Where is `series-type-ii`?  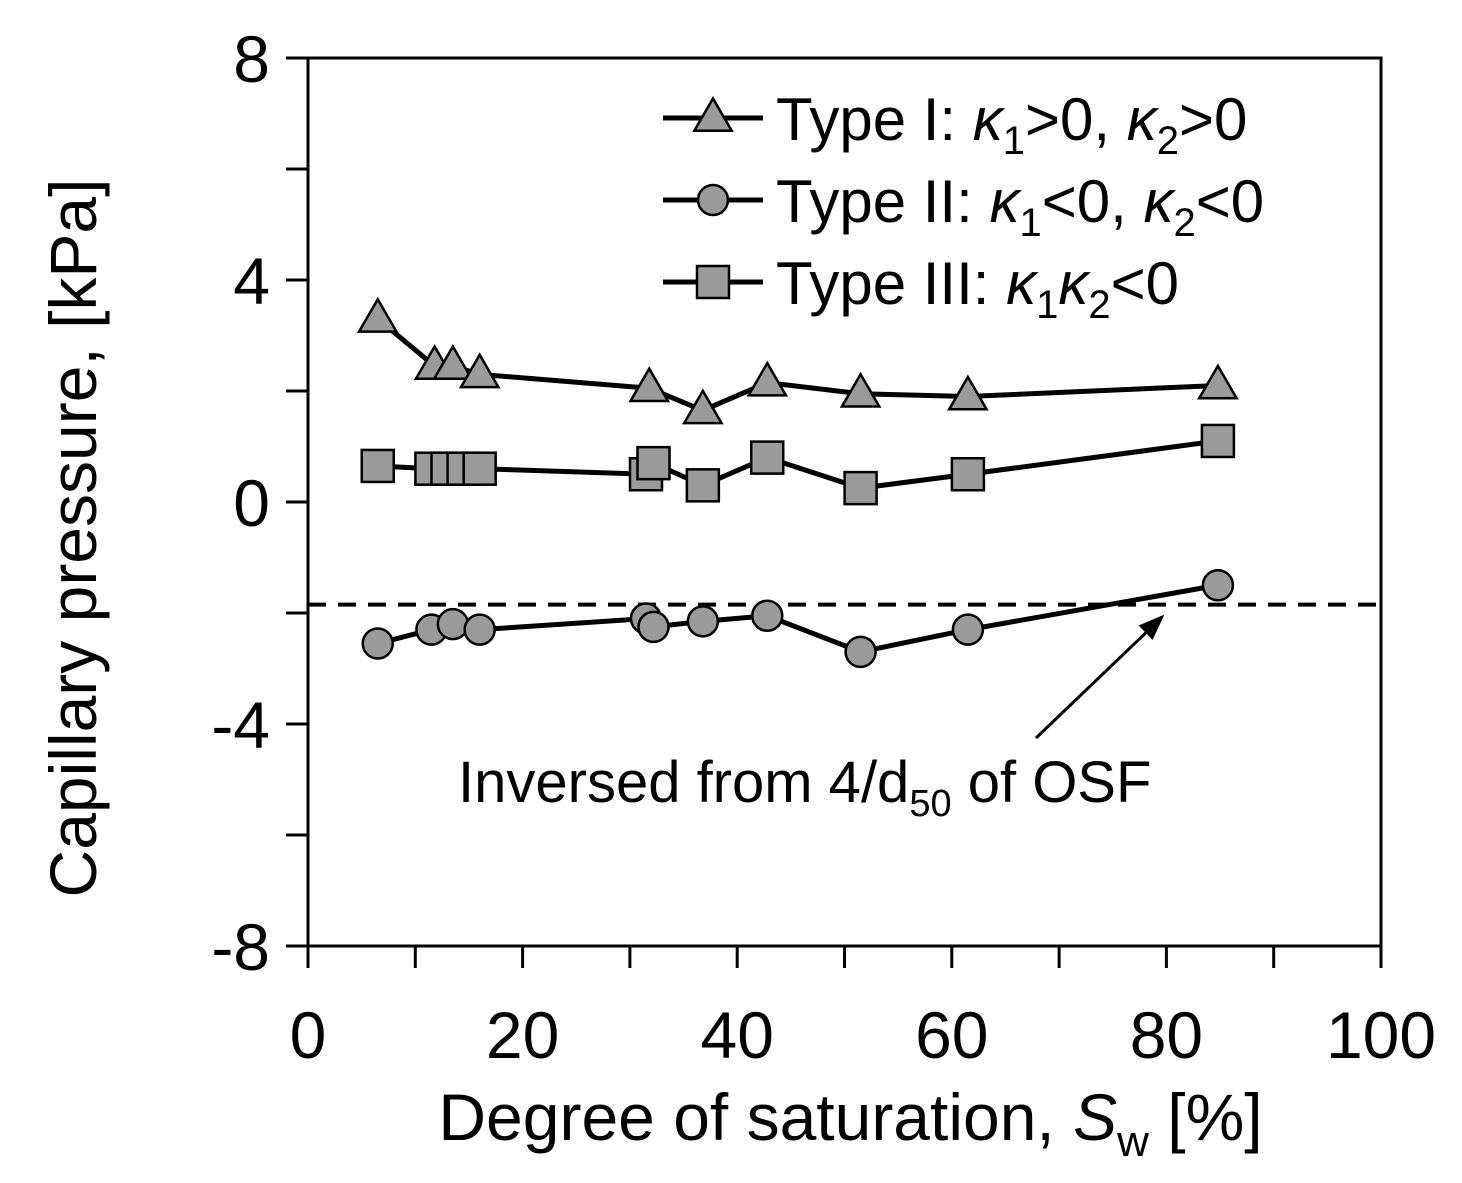 series-type-ii is located at coordinates (798, 619).